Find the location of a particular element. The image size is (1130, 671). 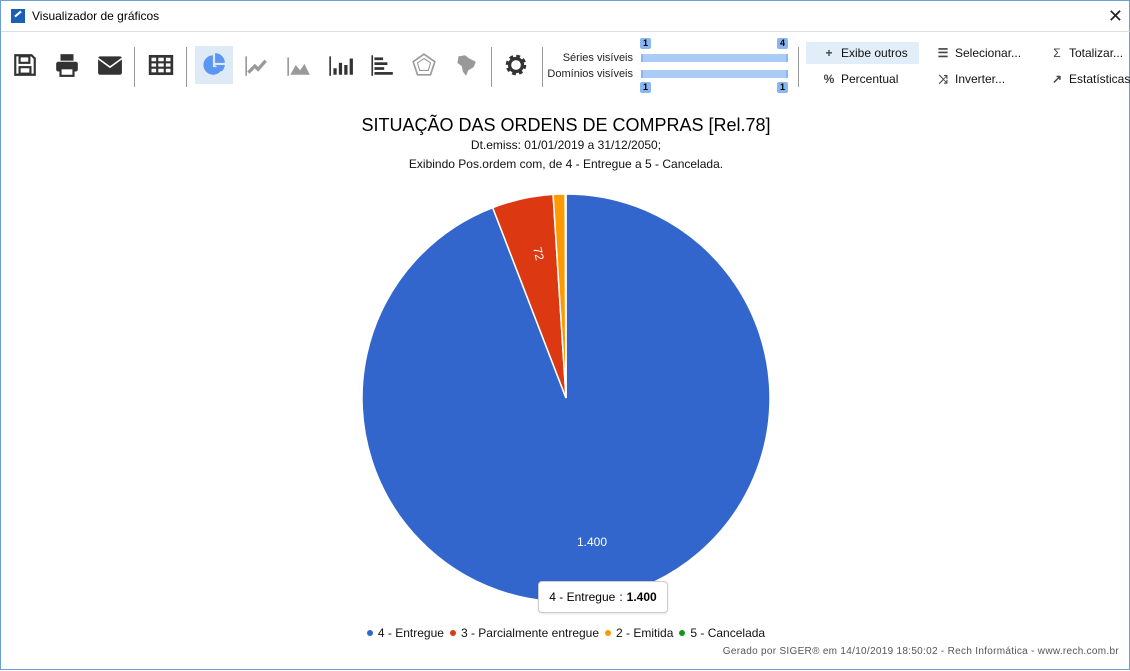

area-chart-button is located at coordinates (299, 65).